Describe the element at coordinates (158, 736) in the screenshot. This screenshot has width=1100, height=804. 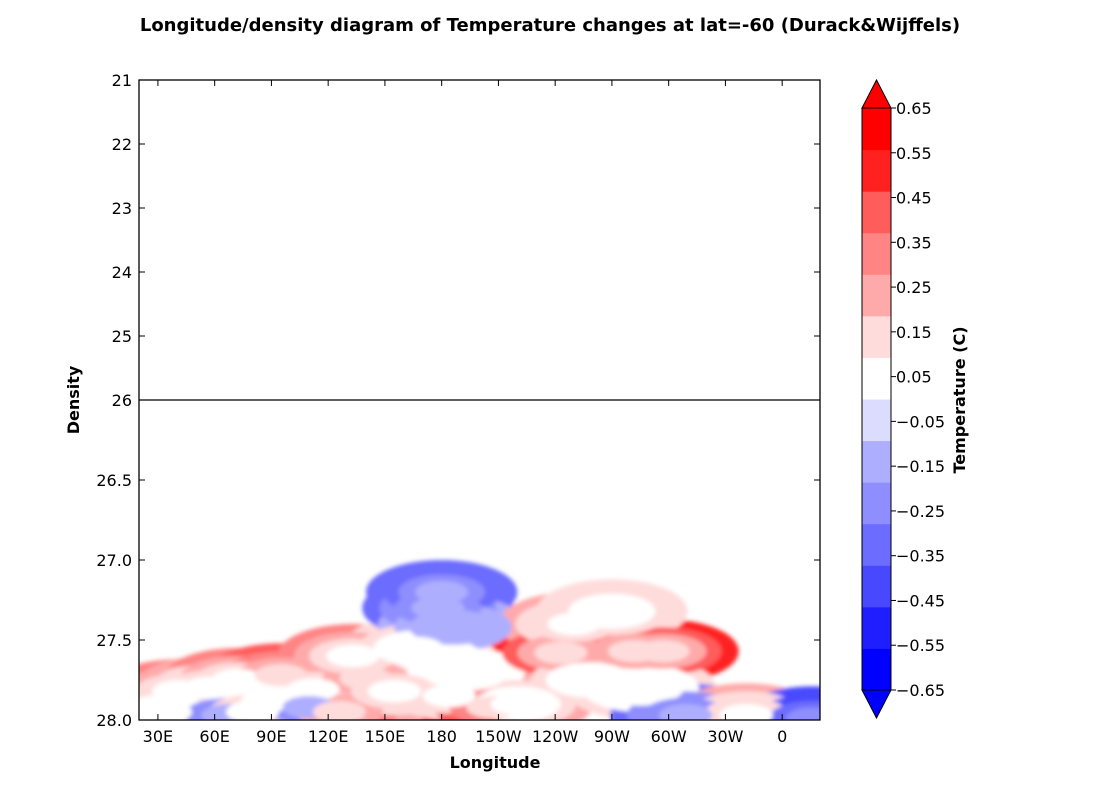
I see `x-tick-label: 30E` at that location.